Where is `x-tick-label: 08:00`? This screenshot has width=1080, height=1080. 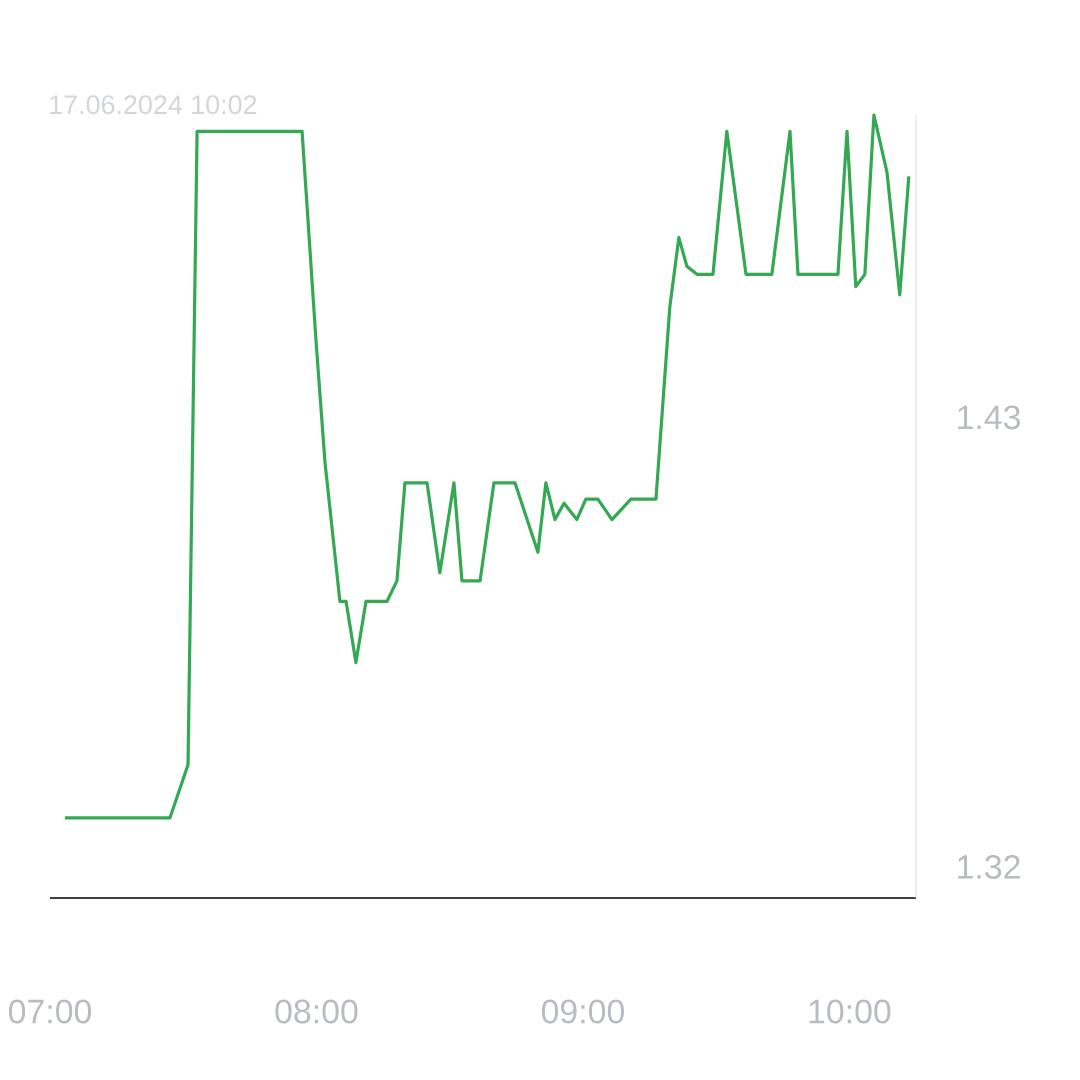
x-tick-label: 08:00 is located at coordinates (316, 1011).